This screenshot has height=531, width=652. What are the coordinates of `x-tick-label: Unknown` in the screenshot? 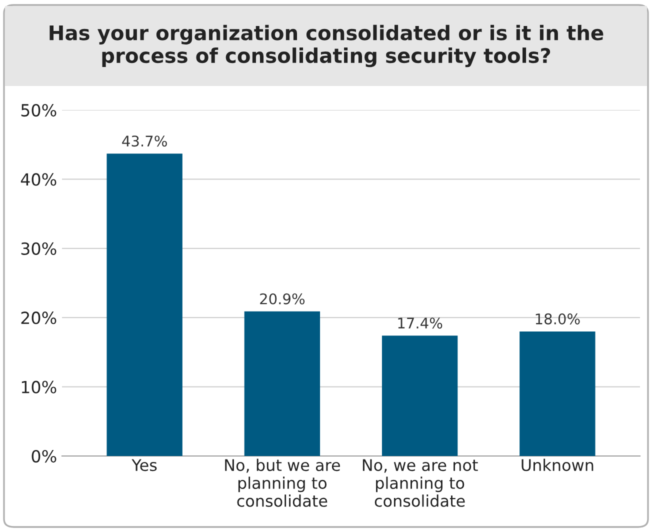 It's located at (558, 465).